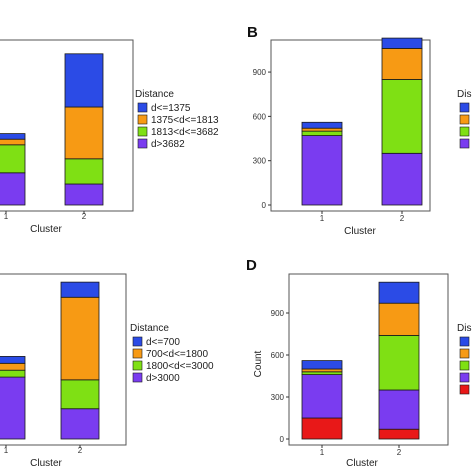 The height and width of the screenshot is (474, 474). What do you see at coordinates (258, 363) in the screenshot?
I see `y-axis-title: Count` at bounding box center [258, 363].